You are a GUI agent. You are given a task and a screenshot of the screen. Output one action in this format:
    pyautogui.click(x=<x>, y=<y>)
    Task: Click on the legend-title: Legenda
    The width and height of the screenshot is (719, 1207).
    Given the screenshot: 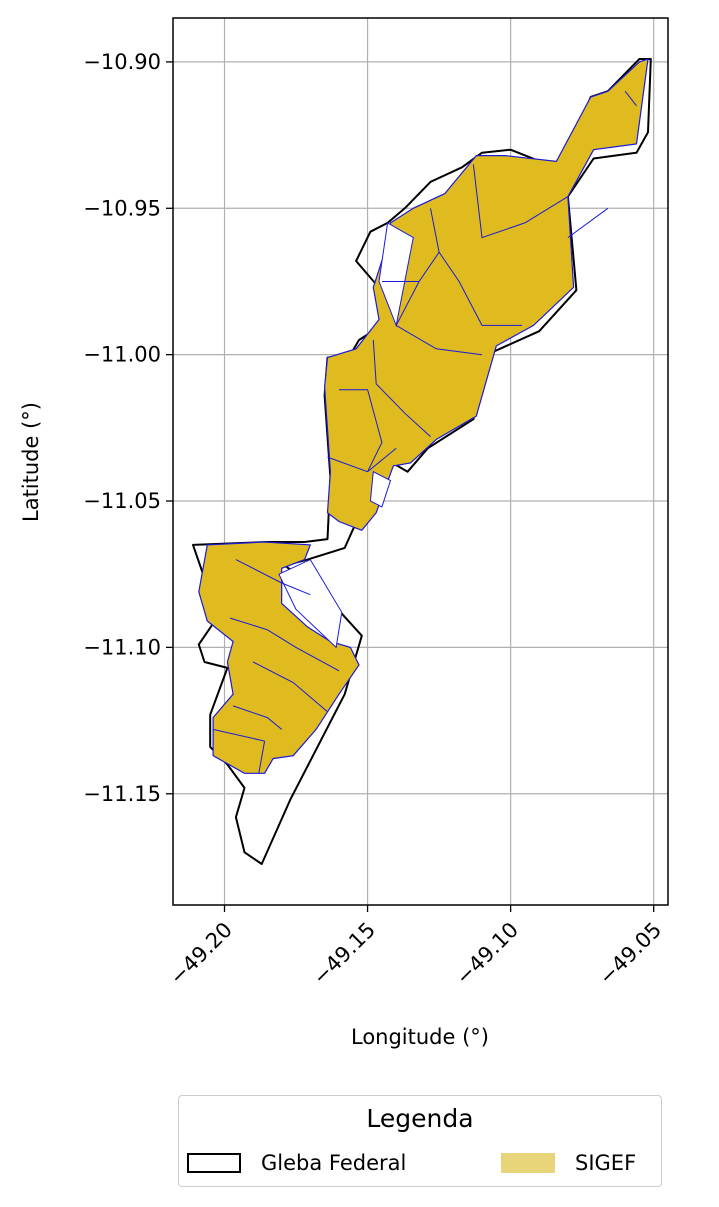 What is the action you would take?
    pyautogui.click(x=420, y=1118)
    